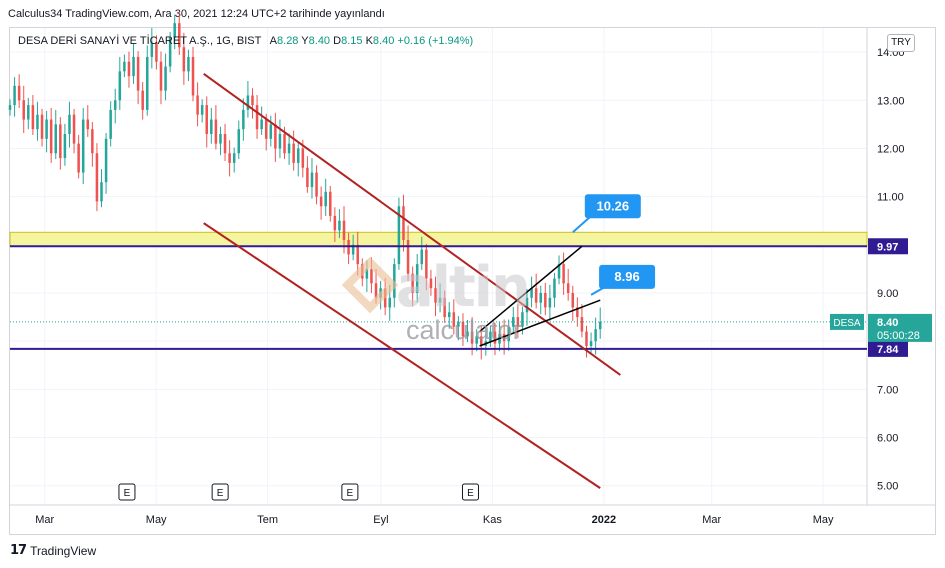 The height and width of the screenshot is (568, 945). Describe the element at coordinates (898, 336) in the screenshot. I see `countdown-value: 05:00:28` at that location.